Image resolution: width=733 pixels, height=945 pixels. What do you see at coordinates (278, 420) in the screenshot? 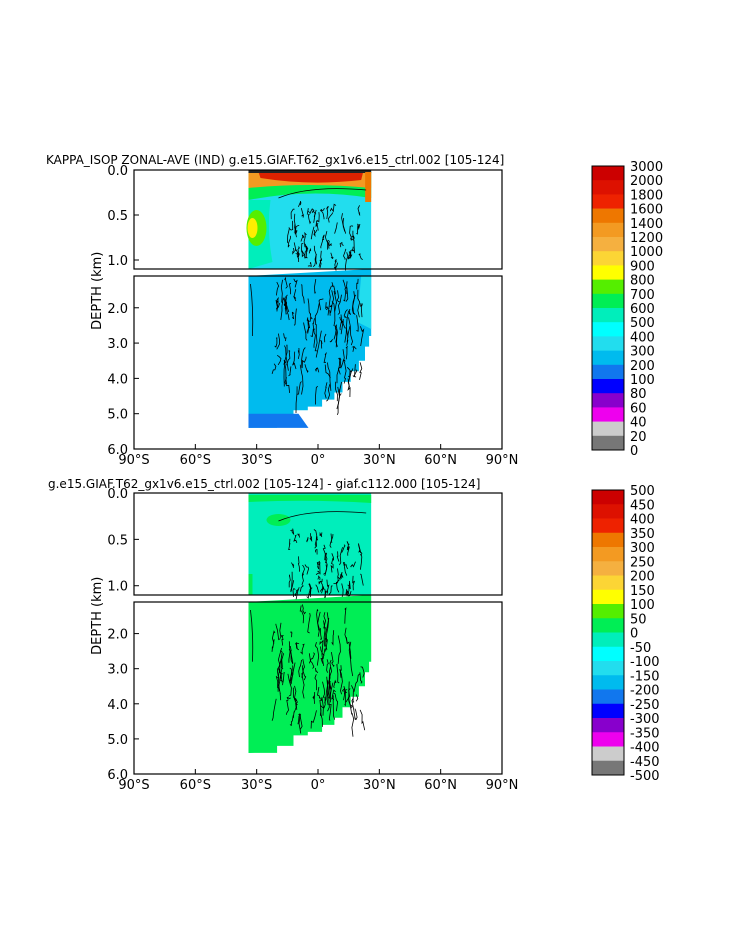
I see `field-patch` at bounding box center [278, 420].